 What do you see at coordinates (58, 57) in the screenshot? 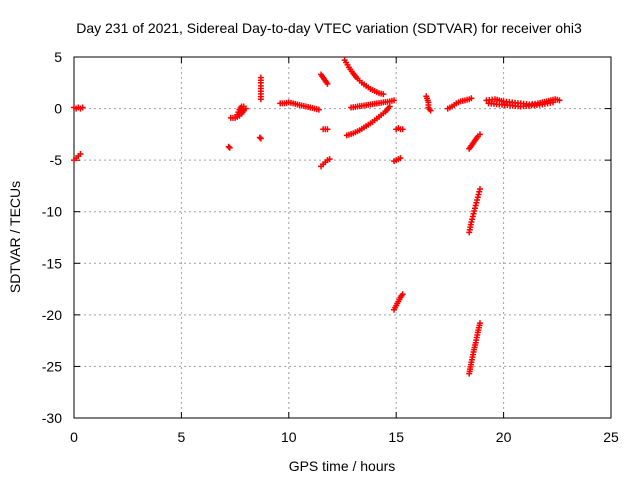
I see `y-tick-label: 5` at bounding box center [58, 57].